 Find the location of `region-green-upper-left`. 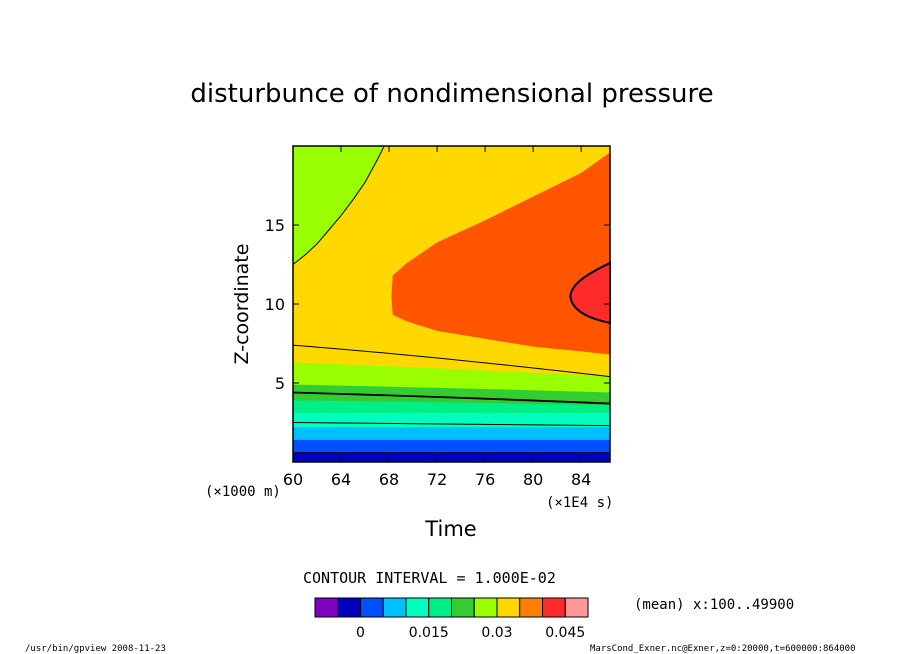

region-green-upper-left is located at coordinates (339, 205).